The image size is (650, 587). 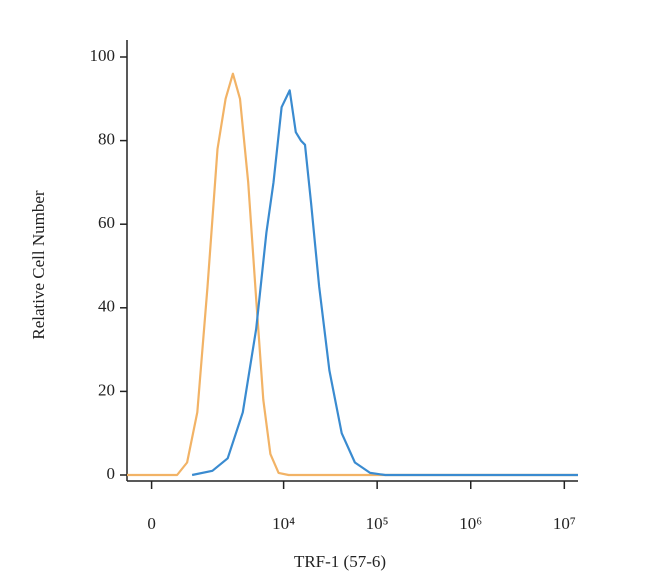 I want to click on y-tick-label: 40, so click(x=106, y=306).